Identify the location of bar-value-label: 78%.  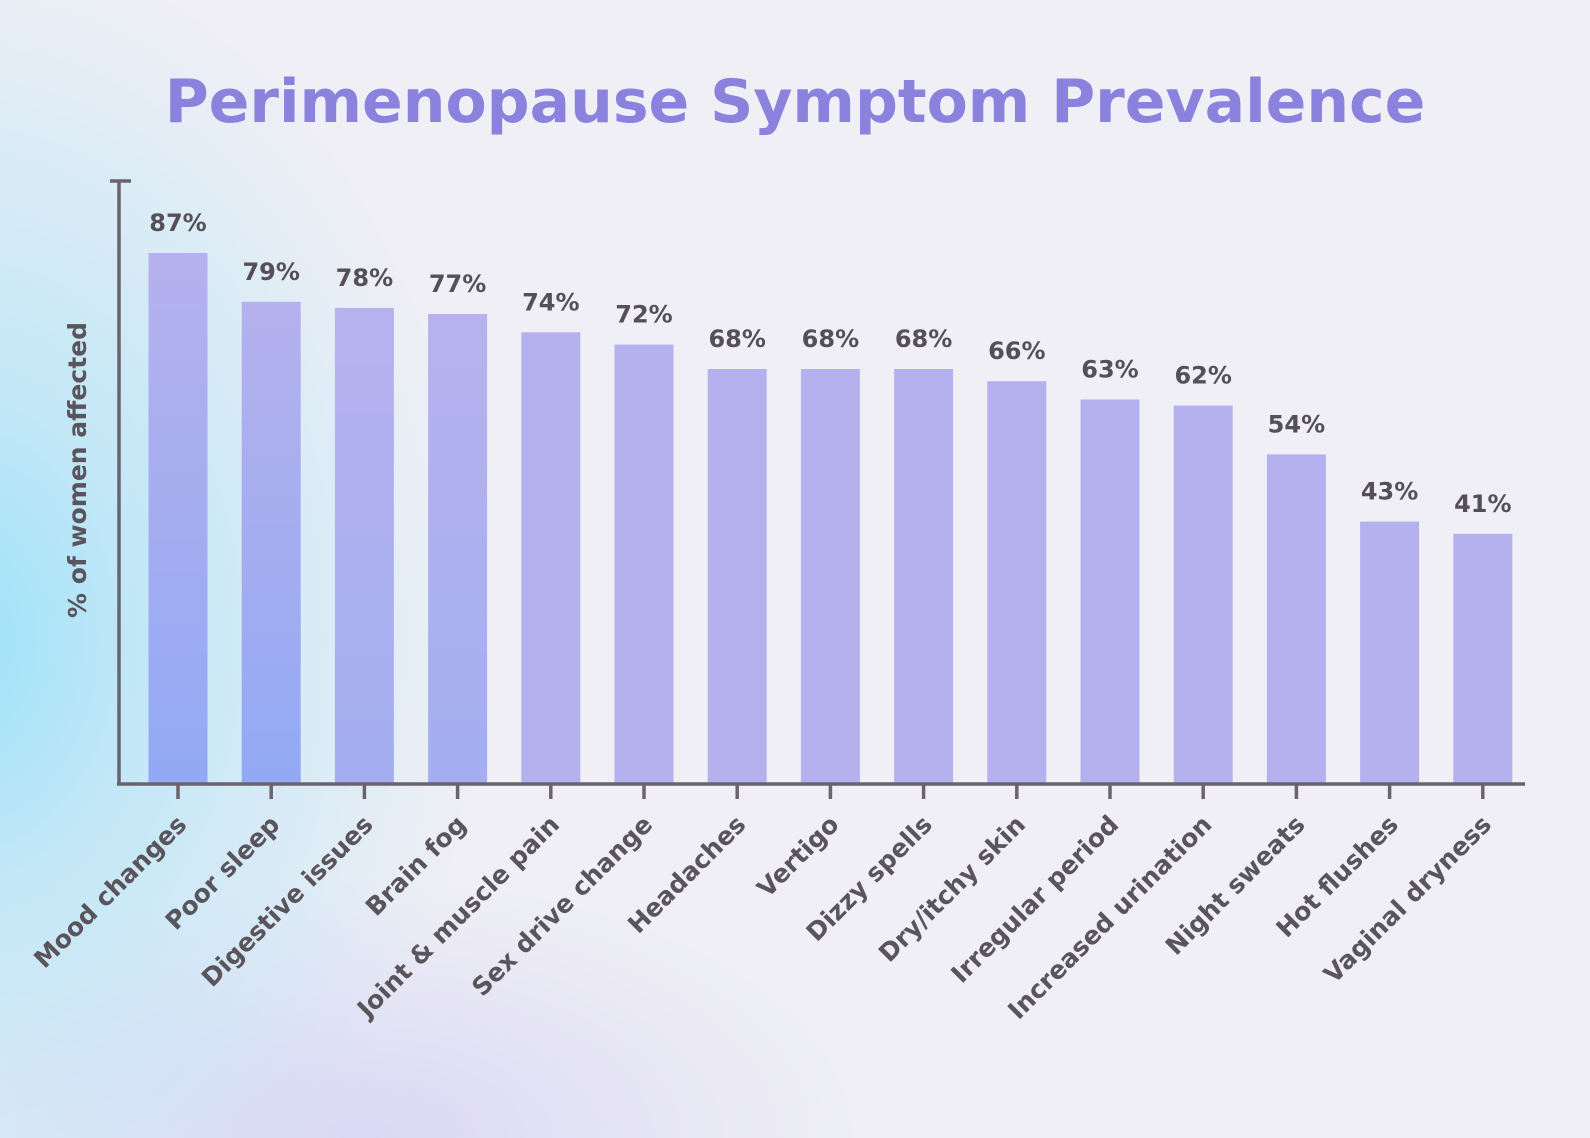
(364, 278).